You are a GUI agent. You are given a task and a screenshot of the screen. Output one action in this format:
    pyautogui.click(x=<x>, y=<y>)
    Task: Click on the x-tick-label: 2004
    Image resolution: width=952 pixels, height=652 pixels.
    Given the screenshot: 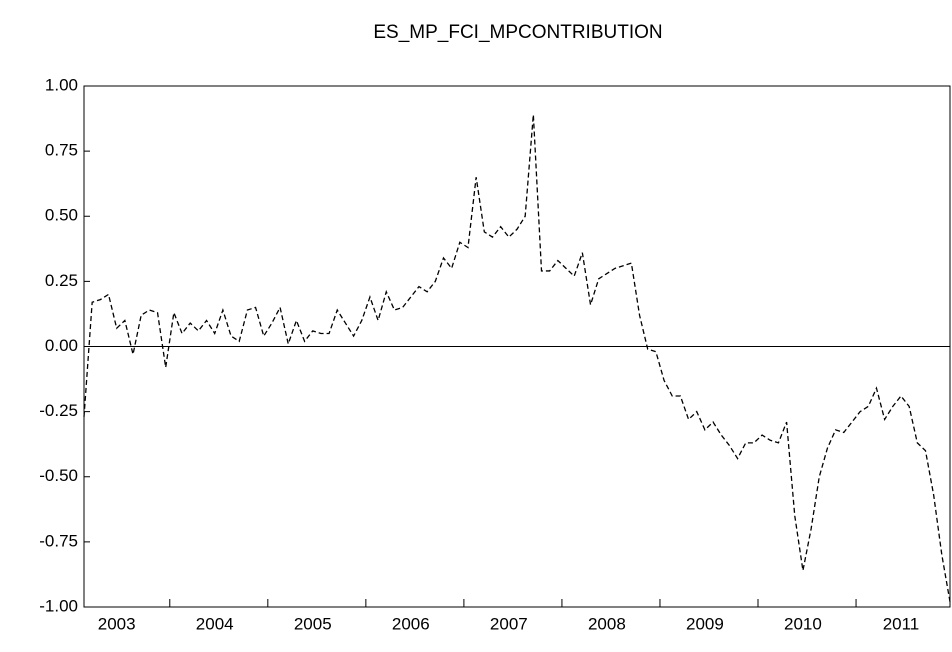 What is the action you would take?
    pyautogui.click(x=215, y=623)
    